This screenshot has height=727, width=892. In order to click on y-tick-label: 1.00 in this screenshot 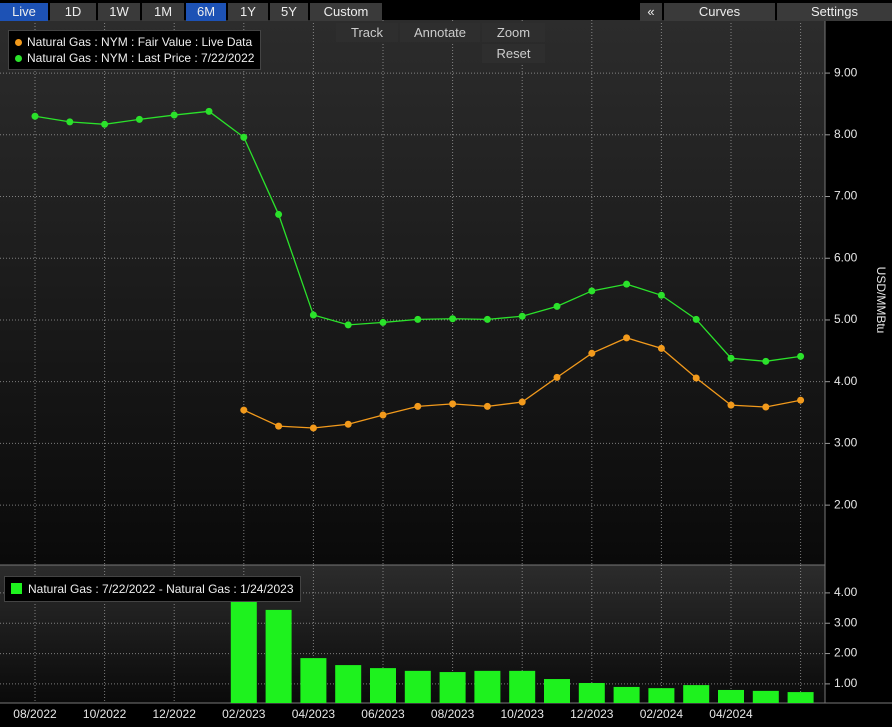, I will do `click(846, 683)`.